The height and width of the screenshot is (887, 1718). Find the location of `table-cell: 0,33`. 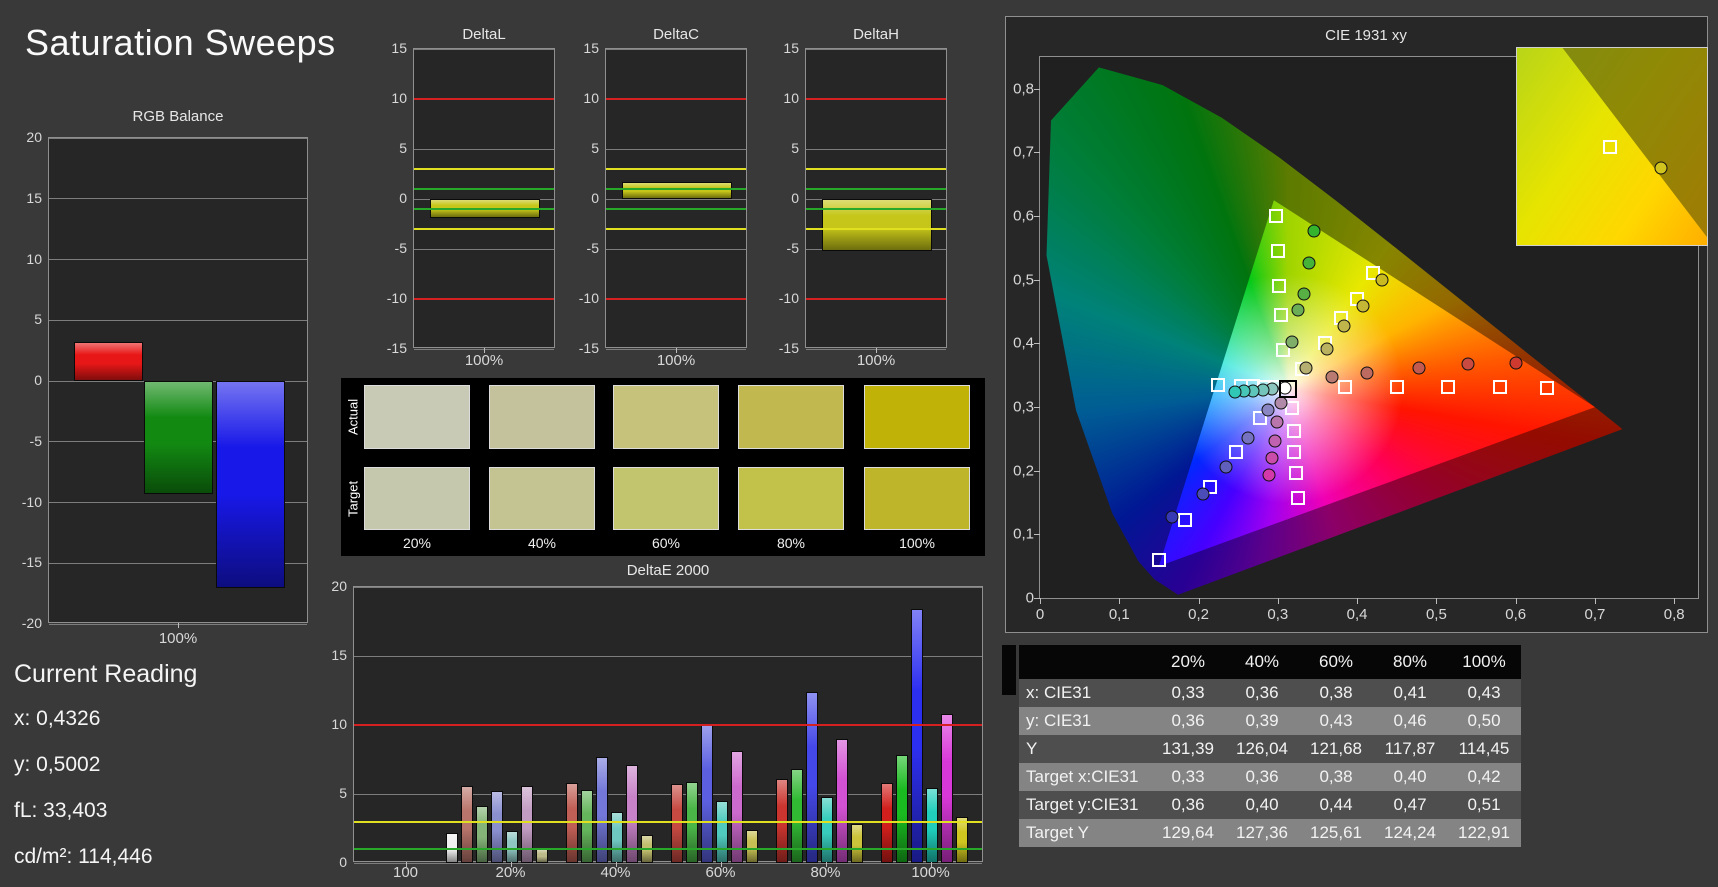

table-cell: 0,33 is located at coordinates (1188, 776).